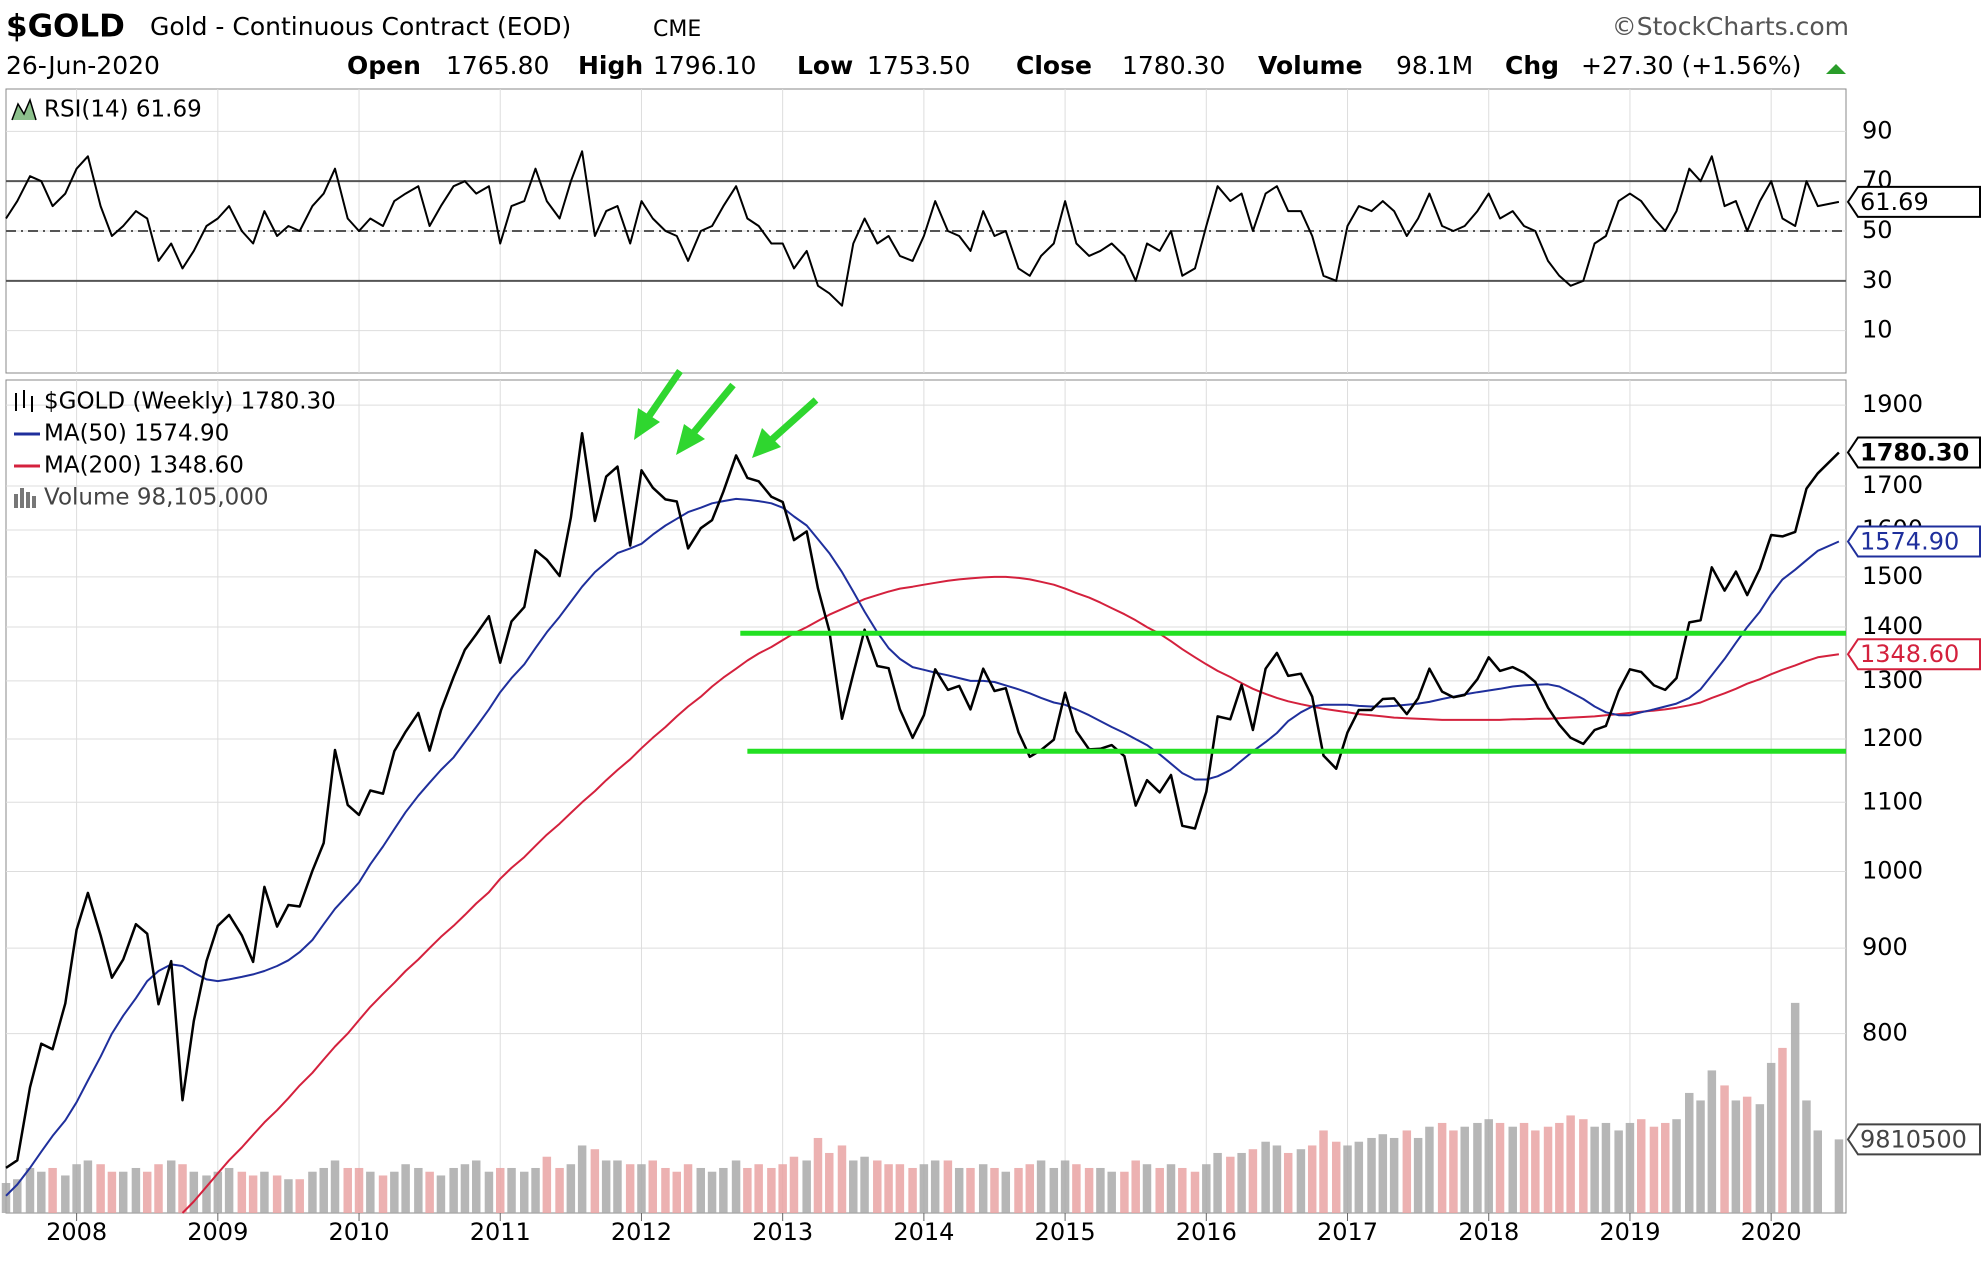 This screenshot has width=1984, height=1262. I want to click on legend-text: RSI(14) 61.69, so click(123, 110).